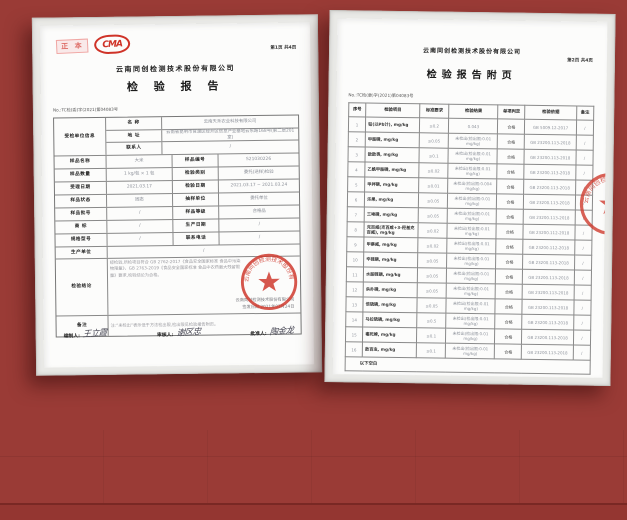 The width and height of the screenshot is (627, 520). Describe the element at coordinates (80, 136) in the screenshot. I see `client-info-label: 受检单位信息` at that location.